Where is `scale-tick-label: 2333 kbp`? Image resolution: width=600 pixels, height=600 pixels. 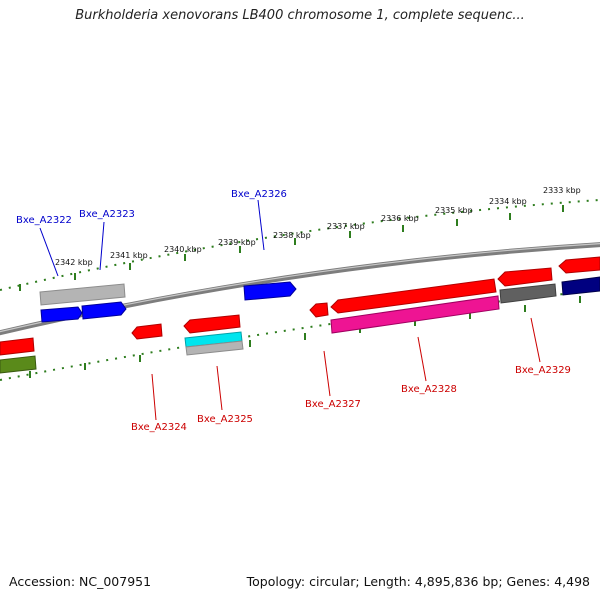
scale-tick-label: 2333 kbp is located at coordinates (562, 190).